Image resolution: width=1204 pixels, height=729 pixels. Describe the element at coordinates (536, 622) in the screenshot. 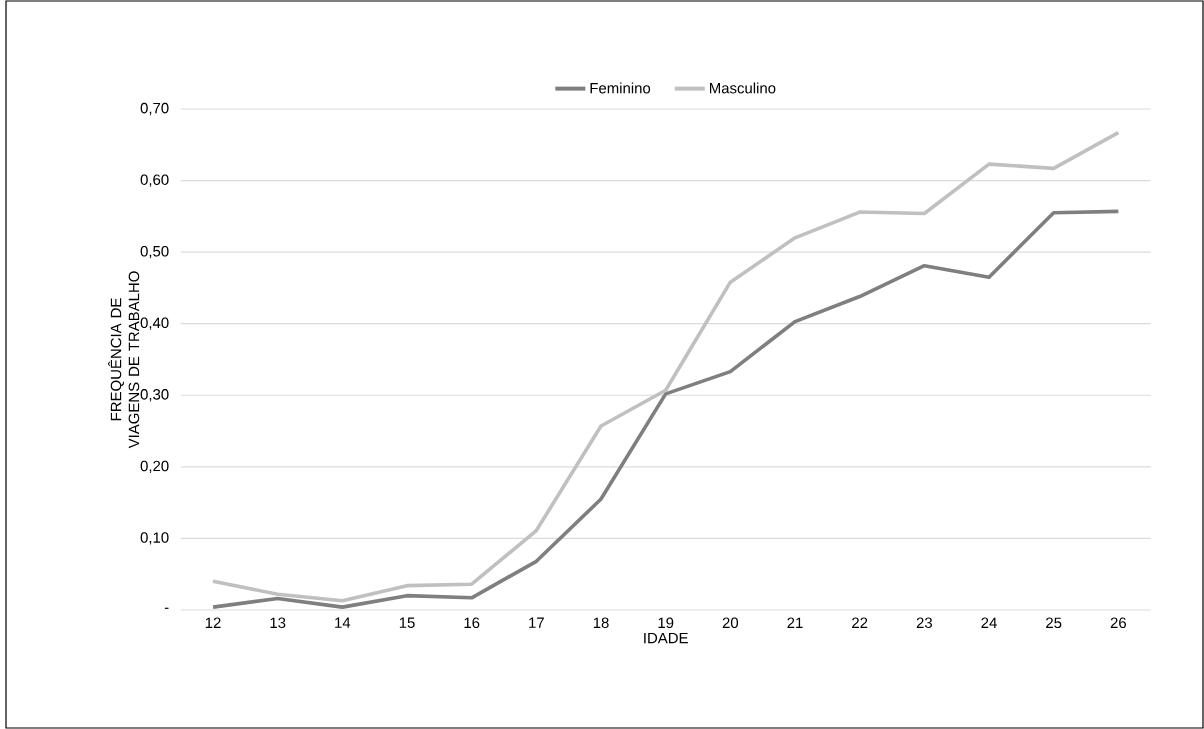

I see `x-tick-label: 17` at that location.